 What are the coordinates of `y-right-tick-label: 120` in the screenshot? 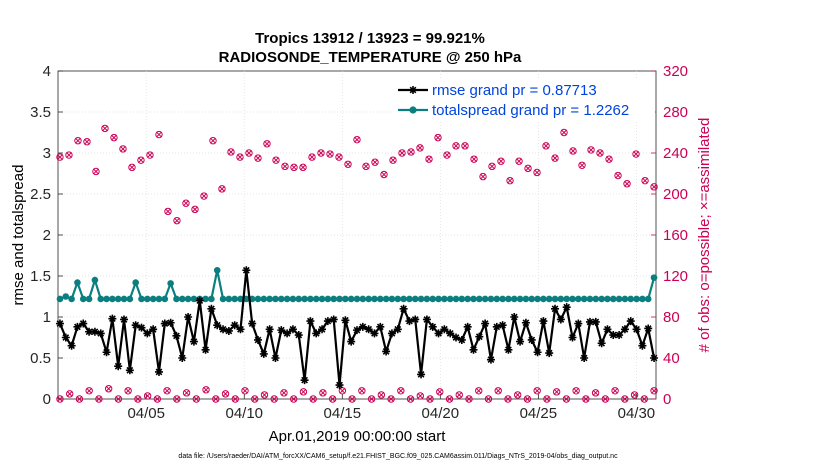 It's located at (675, 276).